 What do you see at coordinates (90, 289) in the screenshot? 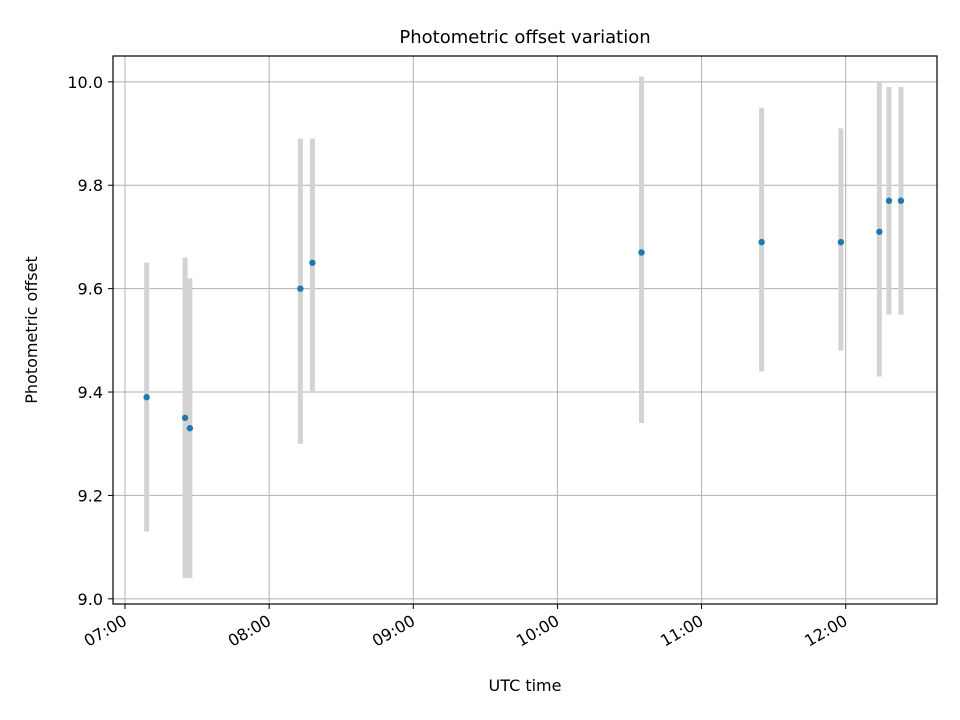
I see `y-tick-label-3: 9.6` at bounding box center [90, 289].